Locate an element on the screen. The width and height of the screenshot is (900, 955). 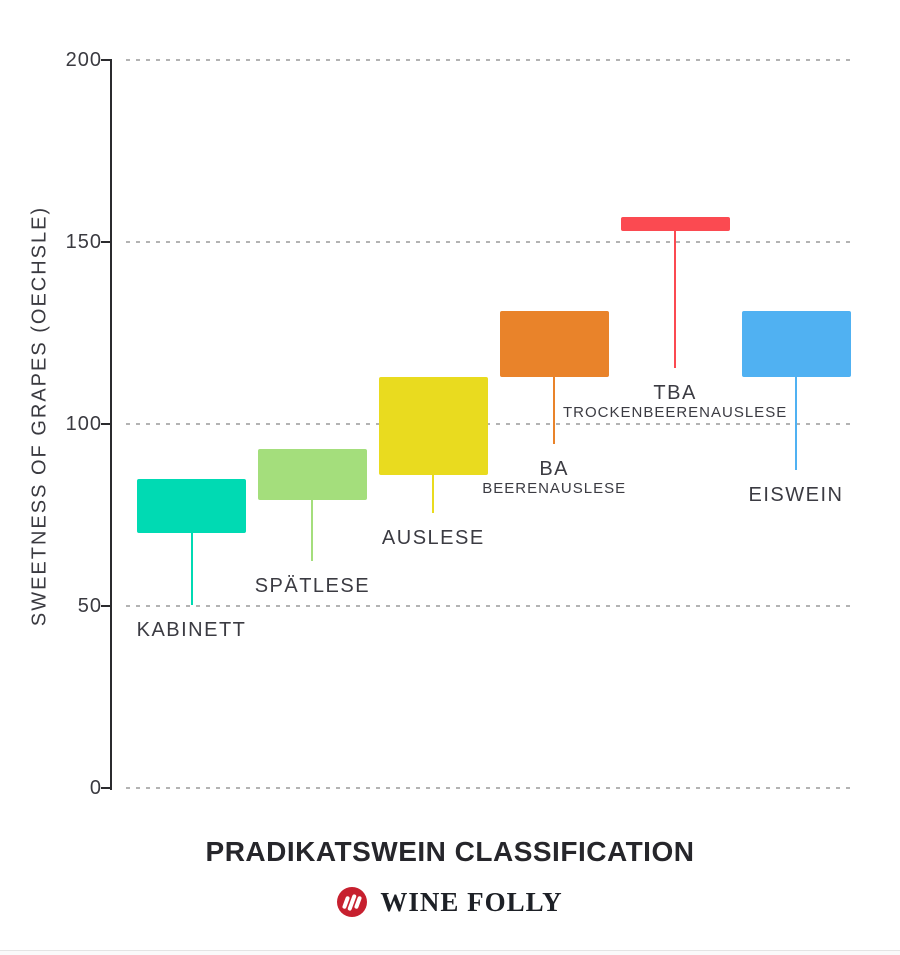
footer-strip is located at coordinates (450, 952).